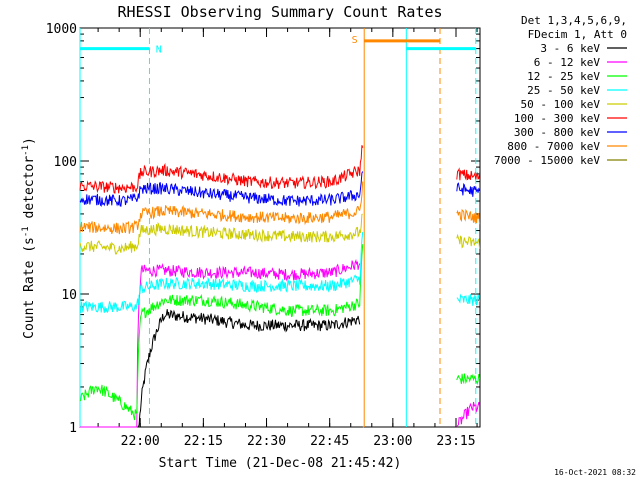  What do you see at coordinates (29, 141) in the screenshot?
I see `y-axis-label-end: )` at bounding box center [29, 141].